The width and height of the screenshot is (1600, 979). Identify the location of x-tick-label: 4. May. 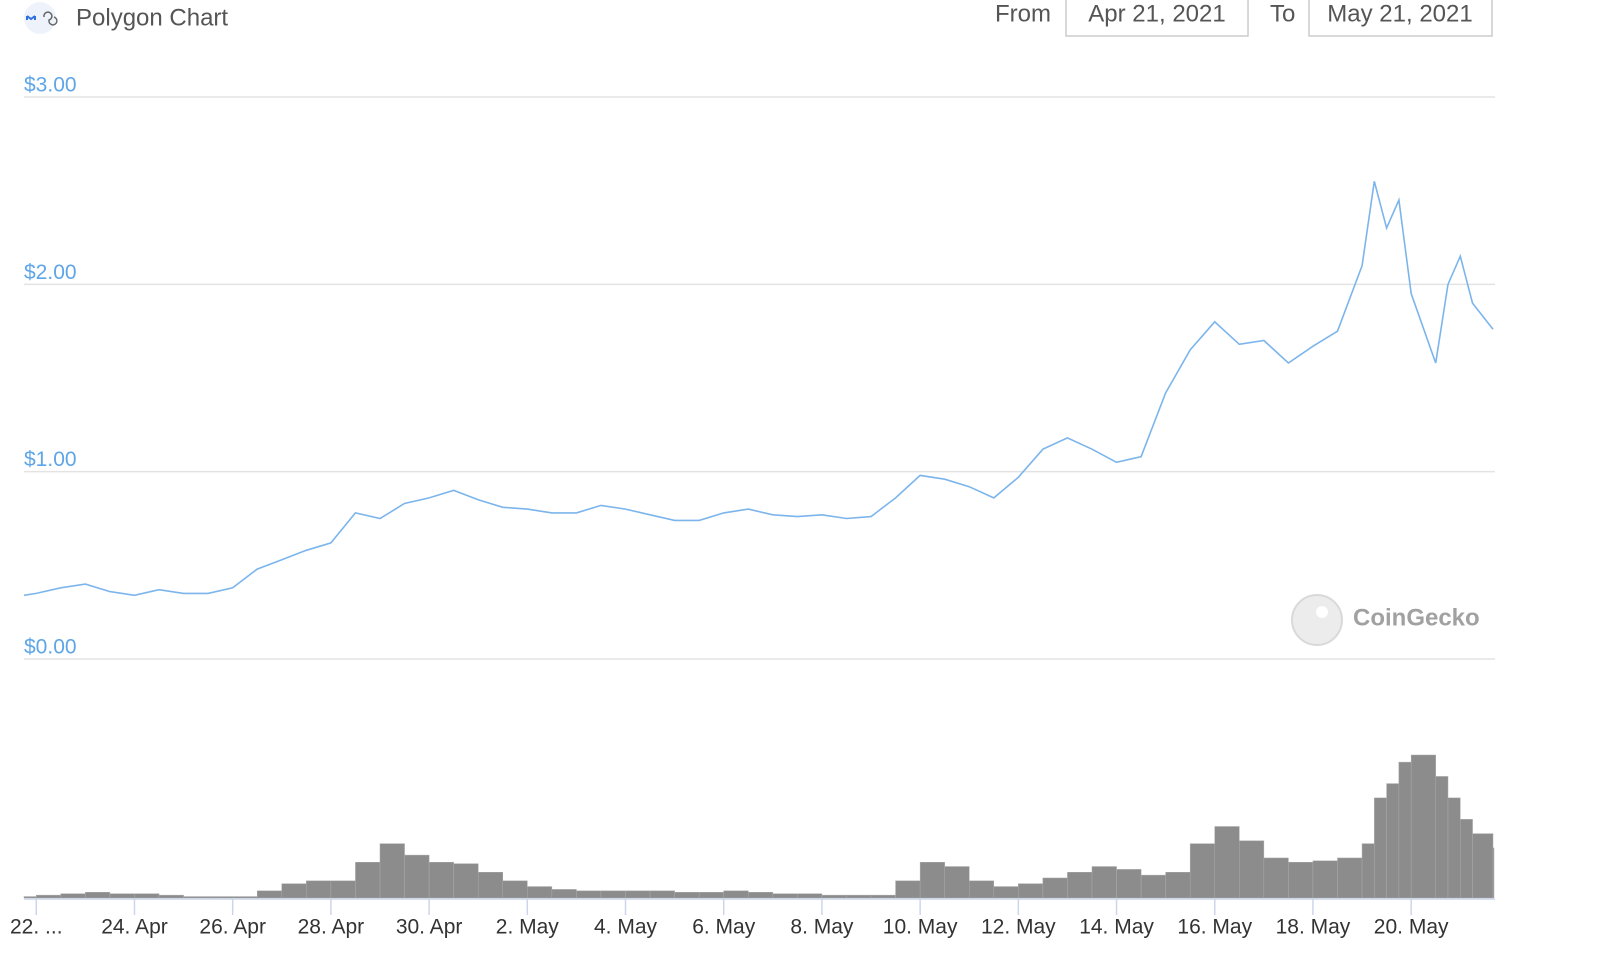
(626, 927).